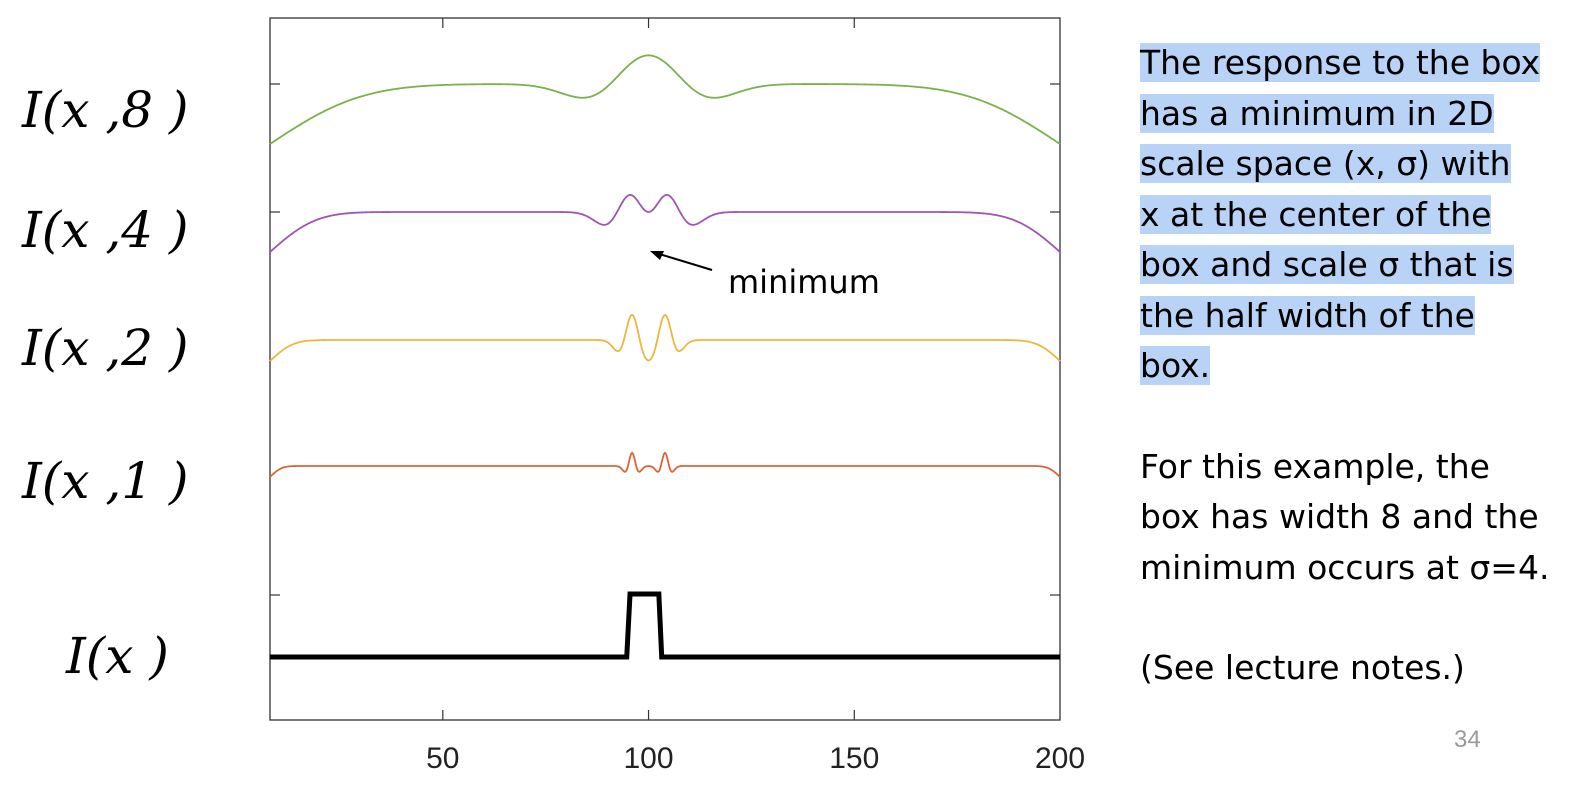 The width and height of the screenshot is (1588, 798). What do you see at coordinates (105, 110) in the screenshot?
I see `row-label-sigma8: I(x ,8 )` at bounding box center [105, 110].